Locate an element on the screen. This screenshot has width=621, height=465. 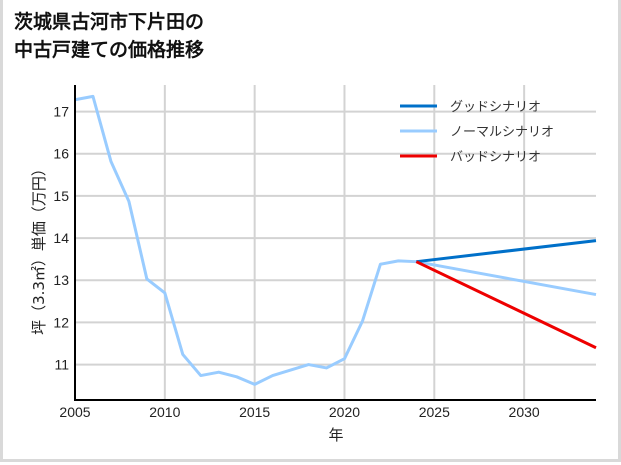
legend-label: バッドシナリオ is located at coordinates (495, 157).